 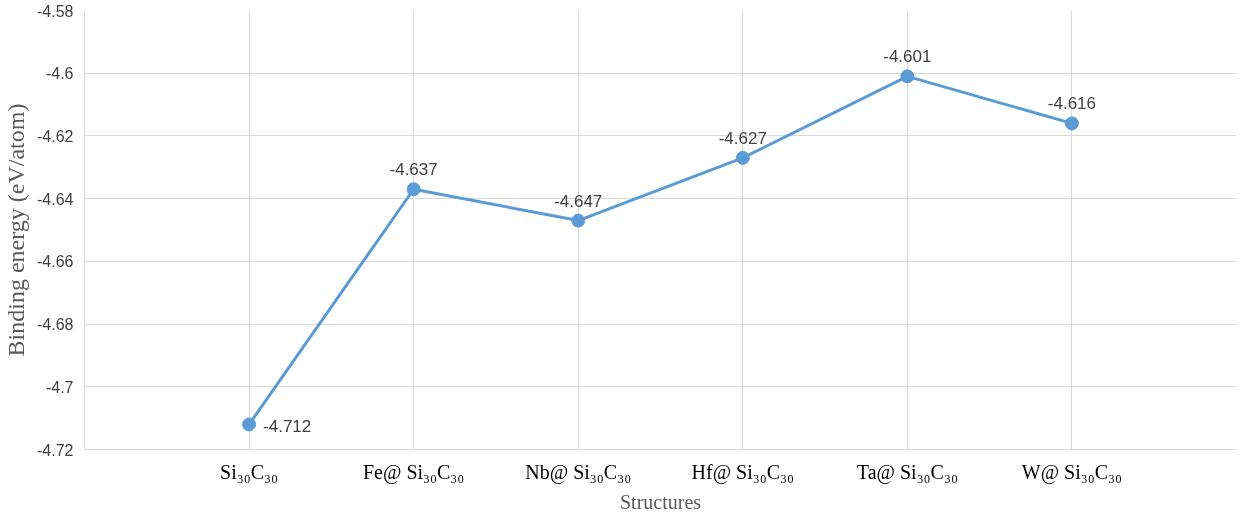 What do you see at coordinates (413, 170) in the screenshot?
I see `data-label: -4.637` at bounding box center [413, 170].